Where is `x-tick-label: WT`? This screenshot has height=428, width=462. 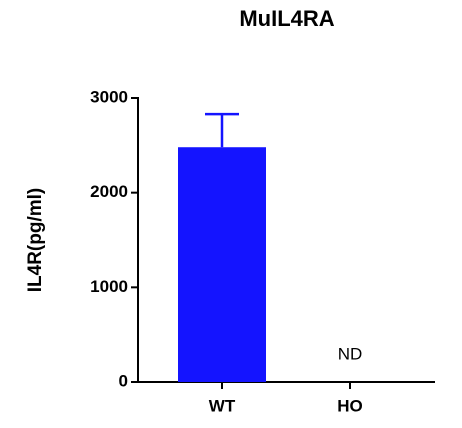 x-tick-label: WT is located at coordinates (222, 405).